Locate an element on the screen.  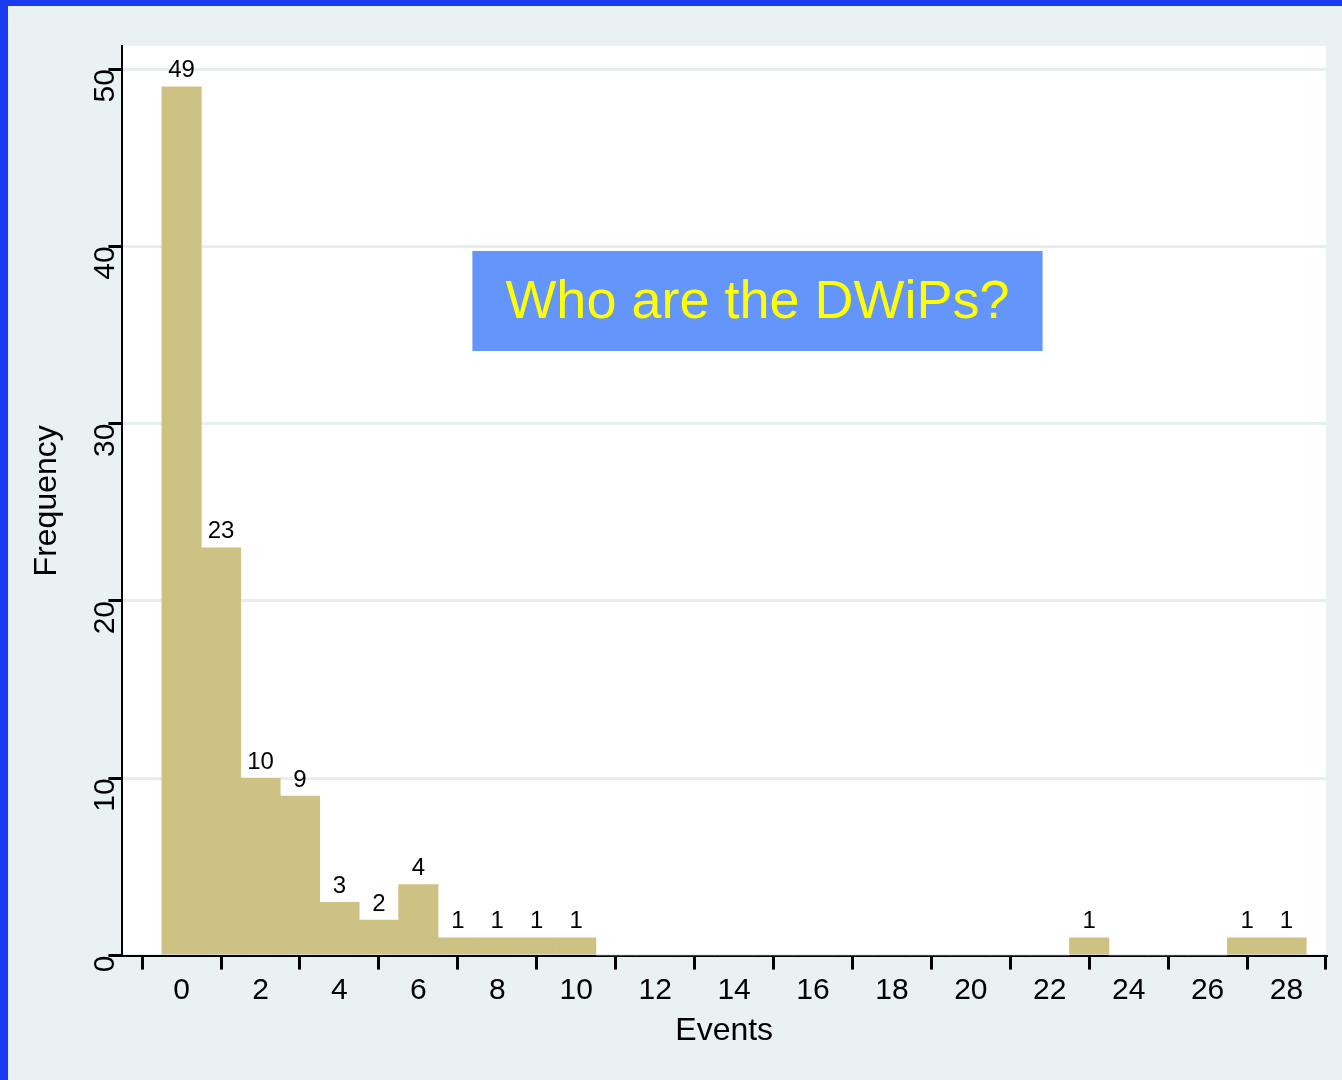
x-tick-label: 22 is located at coordinates (1050, 988).